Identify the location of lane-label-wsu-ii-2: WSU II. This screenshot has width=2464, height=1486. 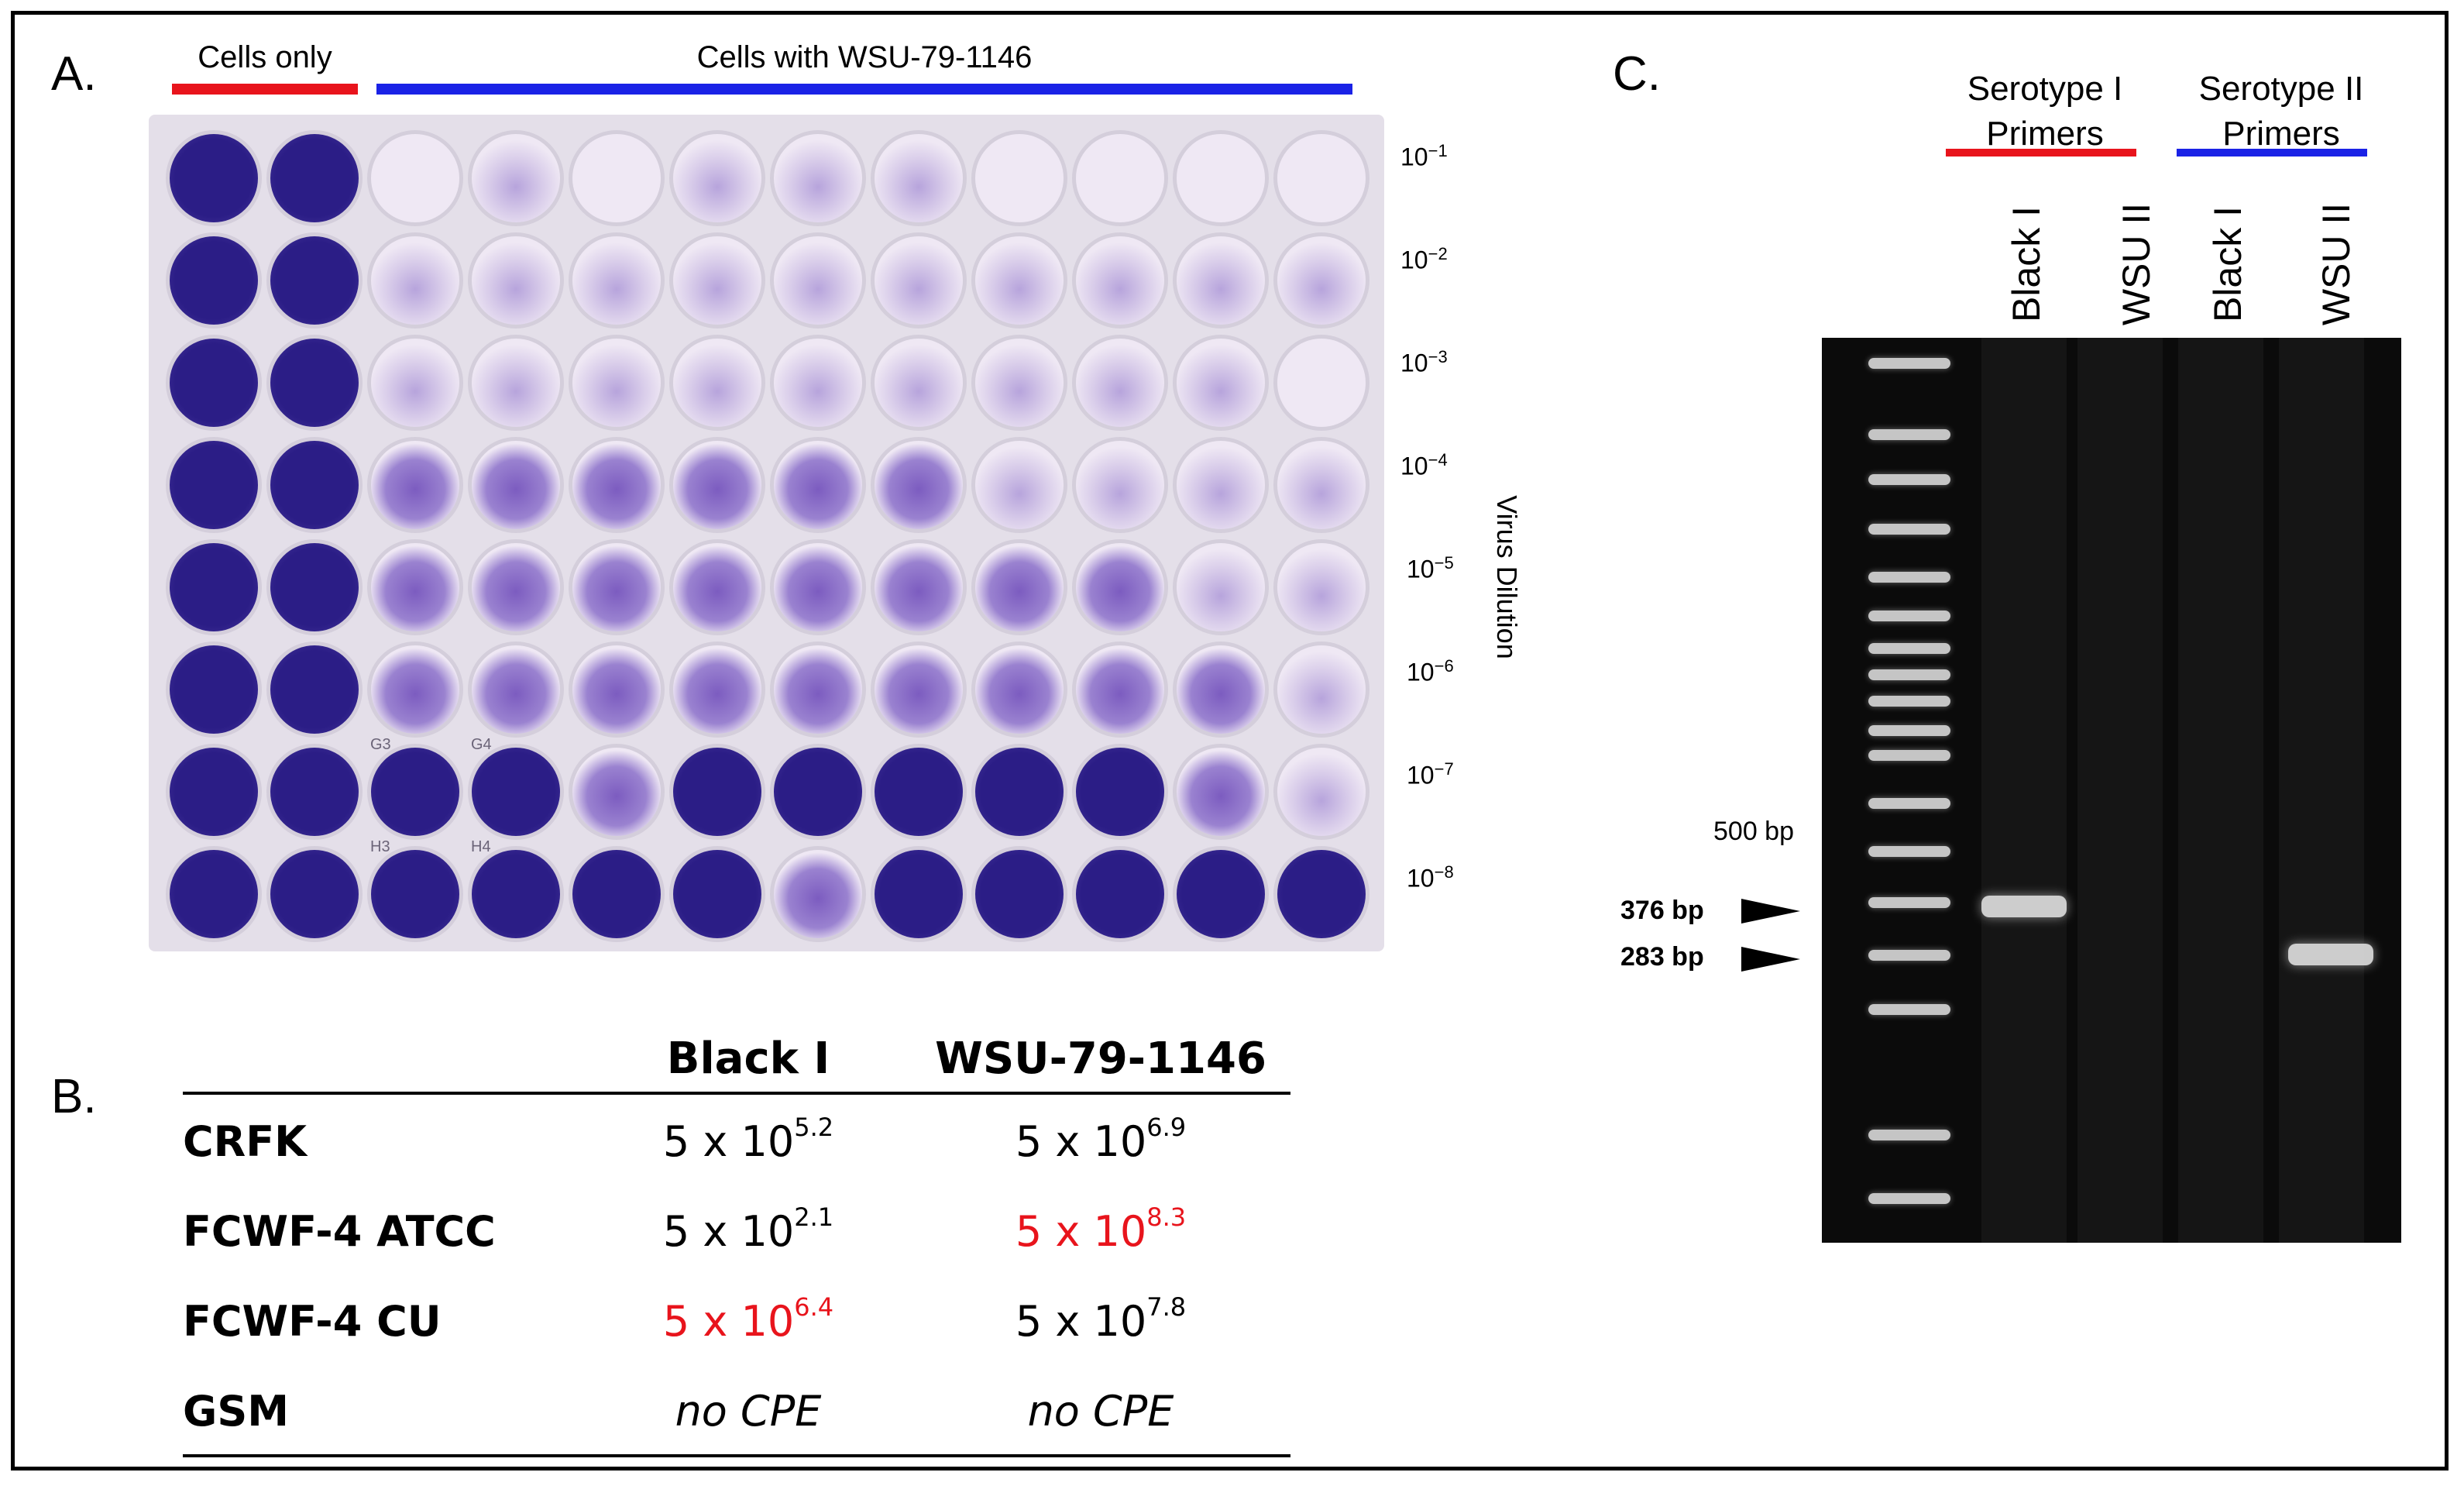
(2336, 264).